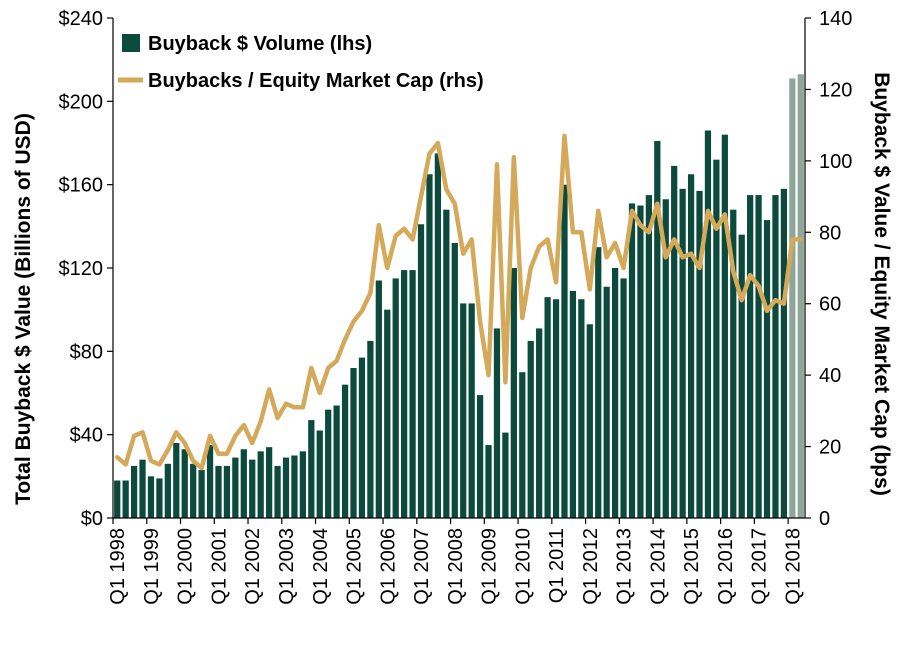  Describe the element at coordinates (830, 305) in the screenshot. I see `right-tick-label: 60` at that location.